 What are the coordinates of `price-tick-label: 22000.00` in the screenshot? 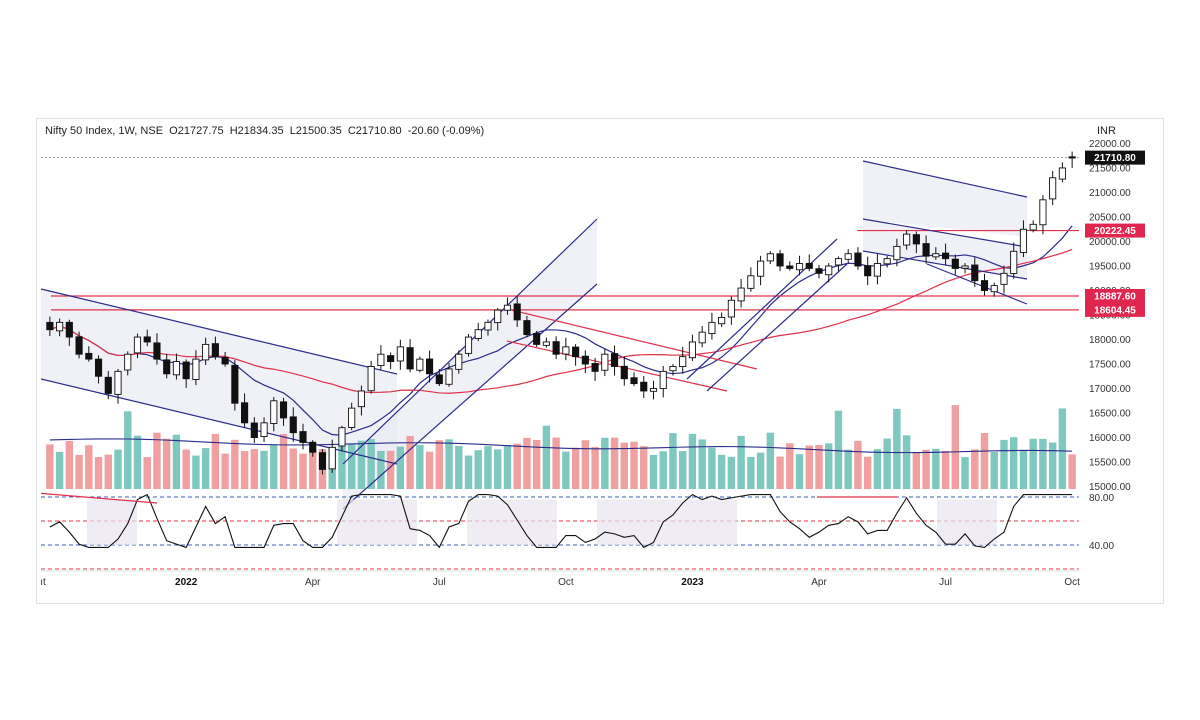 It's located at (1110, 144).